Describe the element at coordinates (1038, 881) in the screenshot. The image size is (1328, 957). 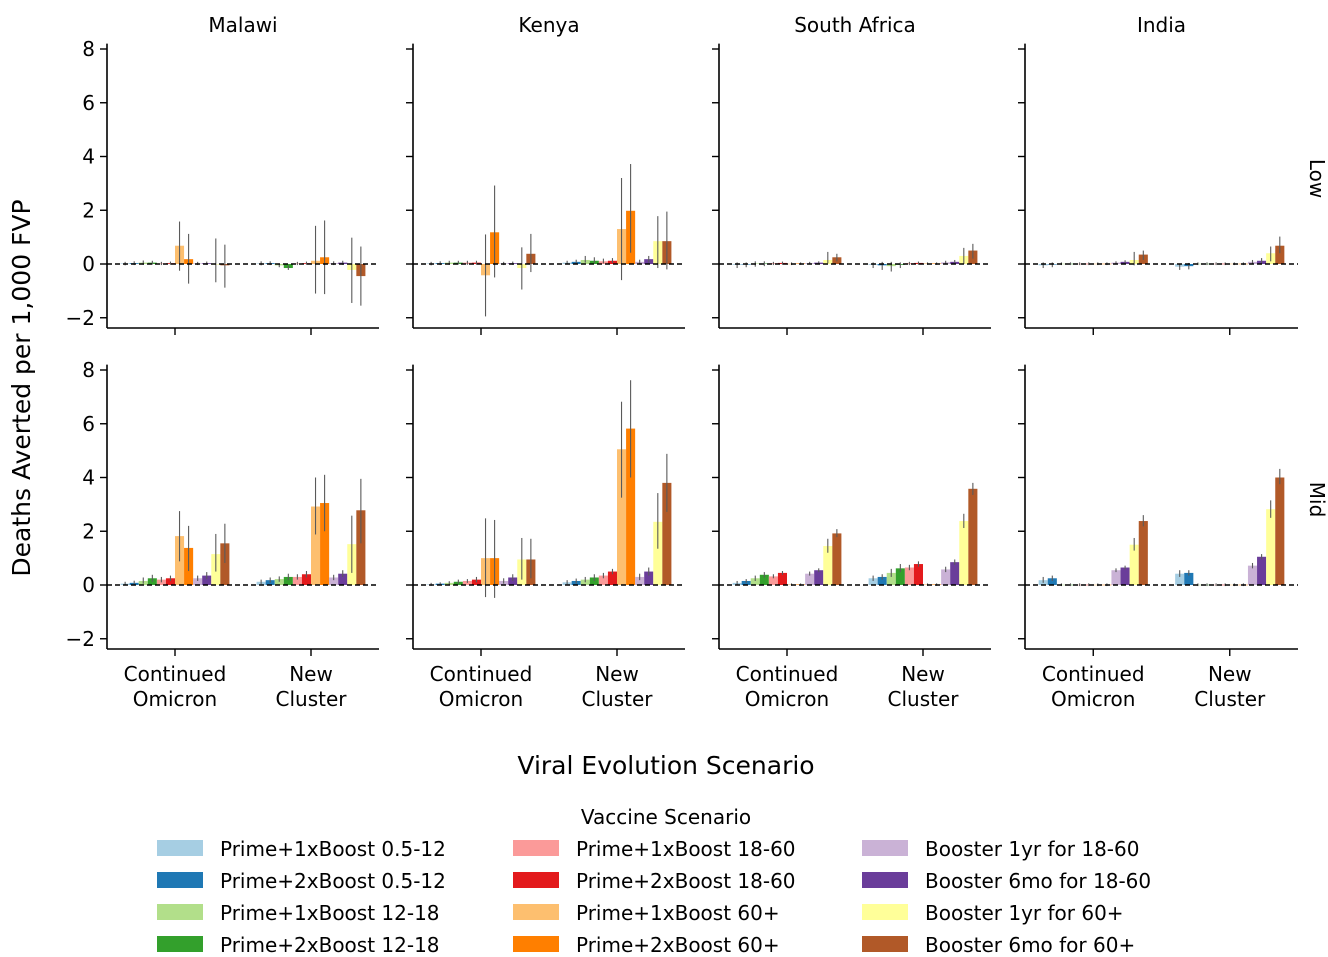
I see `legend-label: Booster 6mo for 18-60` at that location.